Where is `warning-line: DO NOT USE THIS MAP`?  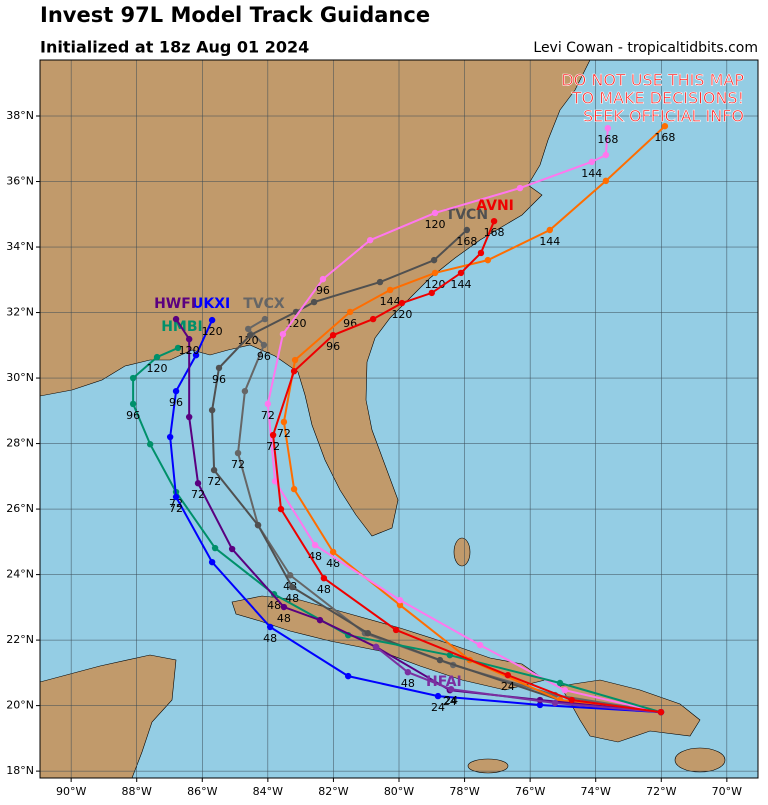 warning-line: DO NOT USE THIS MAP is located at coordinates (652, 80).